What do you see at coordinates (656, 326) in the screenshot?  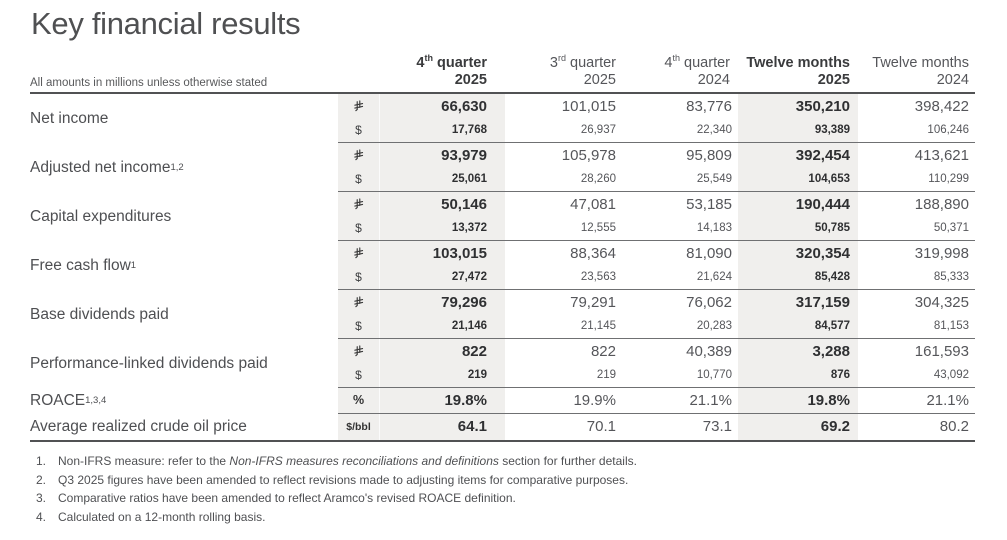 I see `table-row: $ 21,146 21,145 20,283 84,577 81,153` at bounding box center [656, 326].